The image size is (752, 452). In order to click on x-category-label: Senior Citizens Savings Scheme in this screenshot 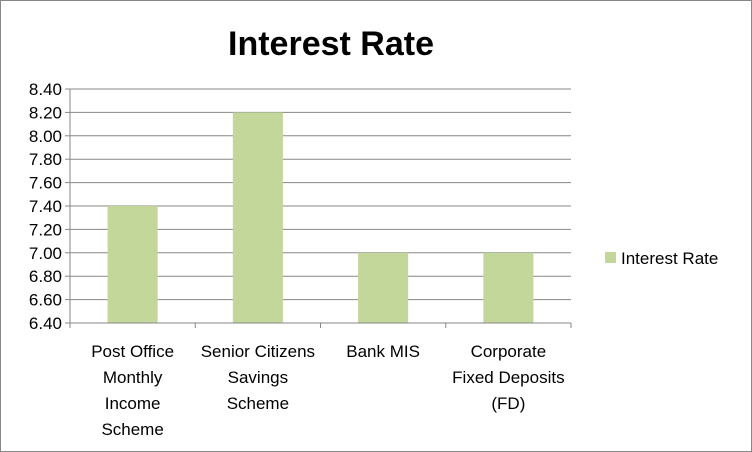, I will do `click(258, 377)`.